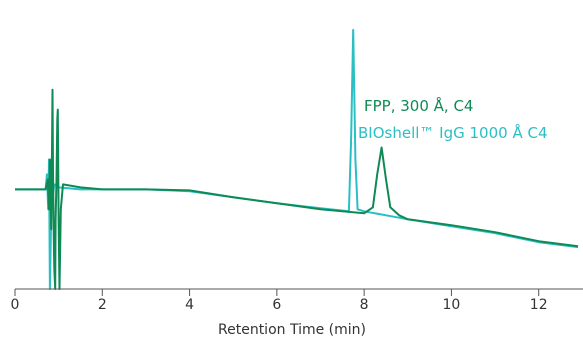 The width and height of the screenshot is (583, 343). Describe the element at coordinates (453, 132) in the screenshot. I see `legend-entry-bioshell: BIOshell™ IgG 1000 Å C4` at that location.